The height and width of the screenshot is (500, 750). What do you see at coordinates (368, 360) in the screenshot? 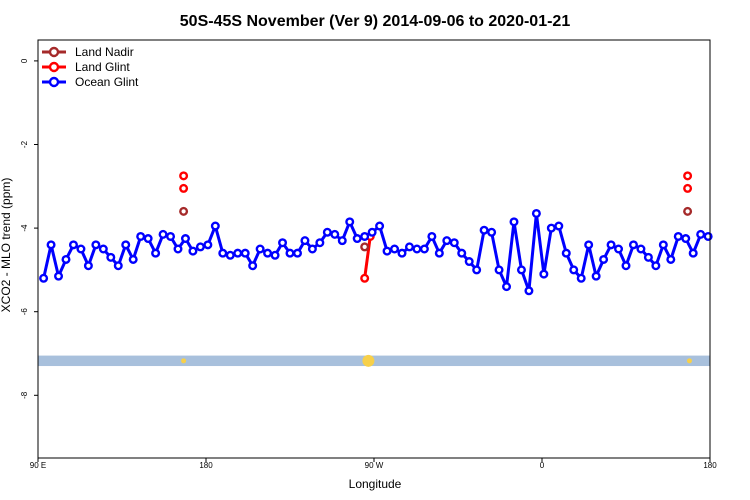
I see `land-band-marker` at bounding box center [368, 360].